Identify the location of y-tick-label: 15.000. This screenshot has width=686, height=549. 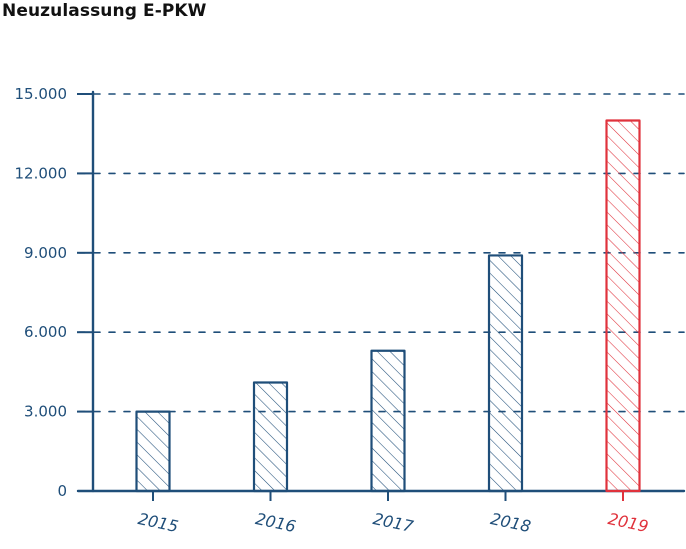
(41, 94).